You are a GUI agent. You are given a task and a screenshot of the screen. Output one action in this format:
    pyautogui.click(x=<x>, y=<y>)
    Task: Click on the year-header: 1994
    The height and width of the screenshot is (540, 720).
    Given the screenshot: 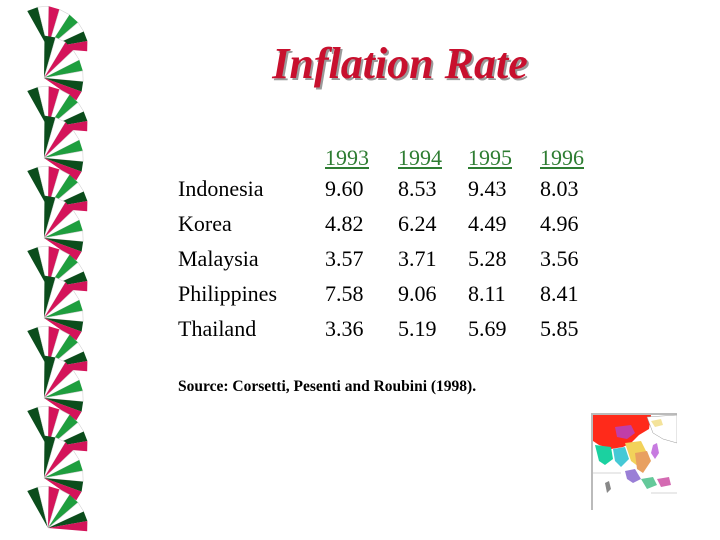 What is the action you would take?
    pyautogui.click(x=420, y=157)
    